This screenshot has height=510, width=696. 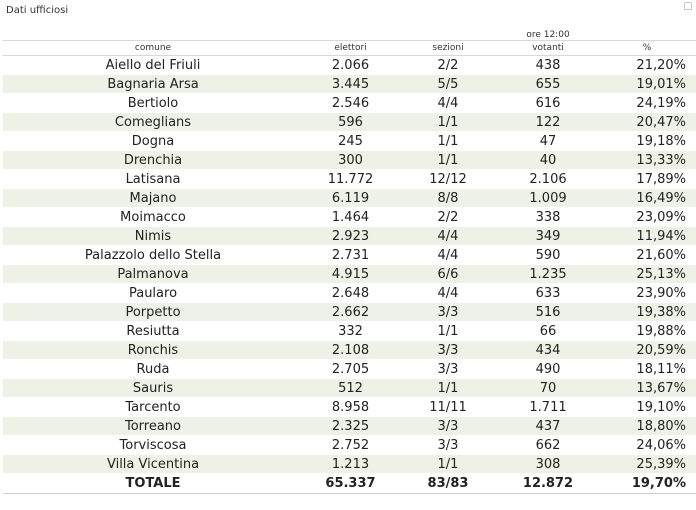 What do you see at coordinates (153, 350) in the screenshot?
I see `cell-comune: Ronchis` at bounding box center [153, 350].